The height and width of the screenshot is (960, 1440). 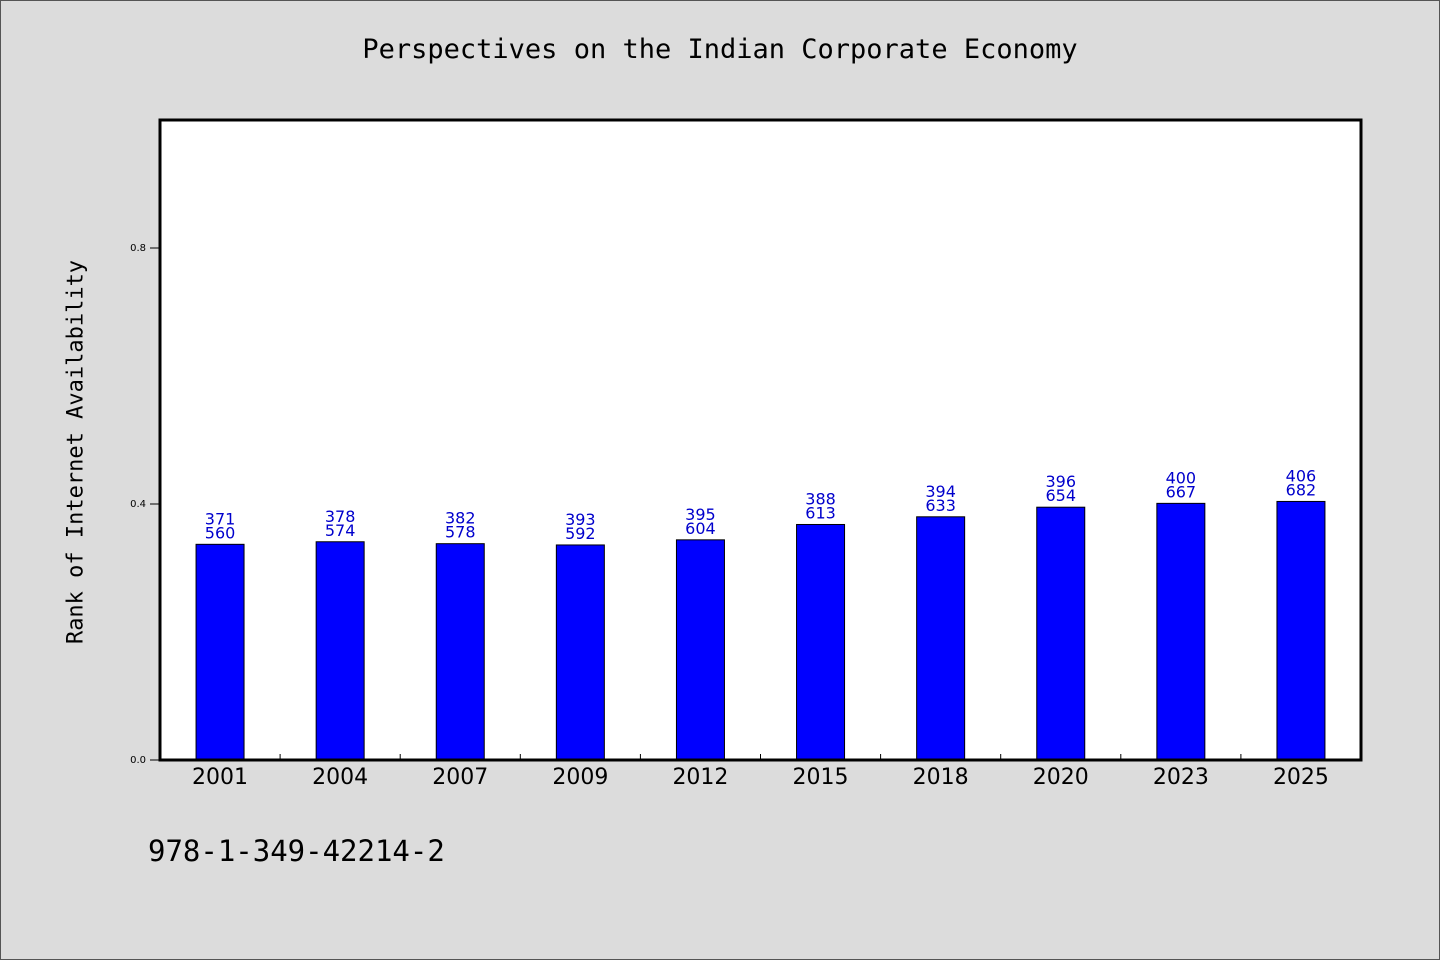 I want to click on x-tick-label-2015: 2015, so click(x=821, y=777).